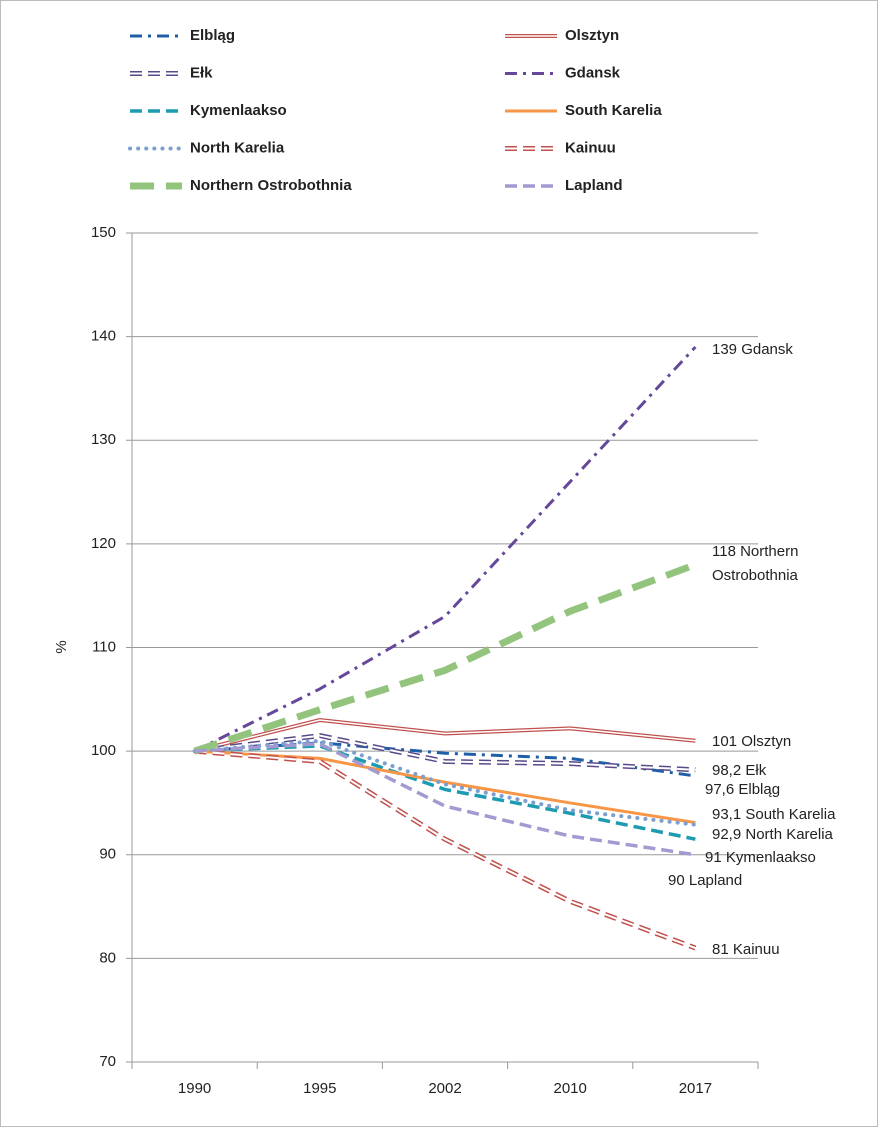 This screenshot has width=879, height=1128. What do you see at coordinates (755, 575) in the screenshot?
I see `end-label: Ostrobothnia` at bounding box center [755, 575].